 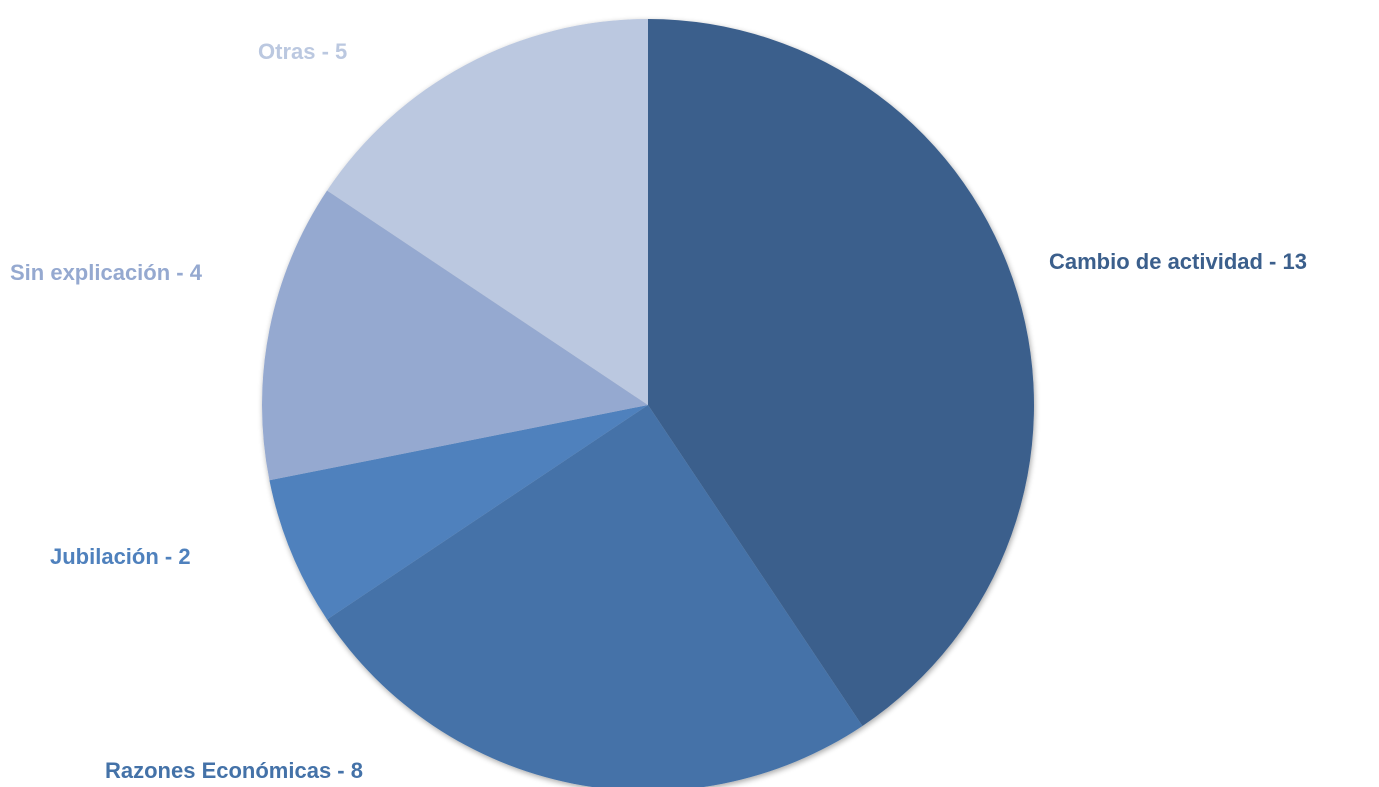 I want to click on label-cambio-de-actividad: Cambio de actividad - 13, so click(x=1178, y=261).